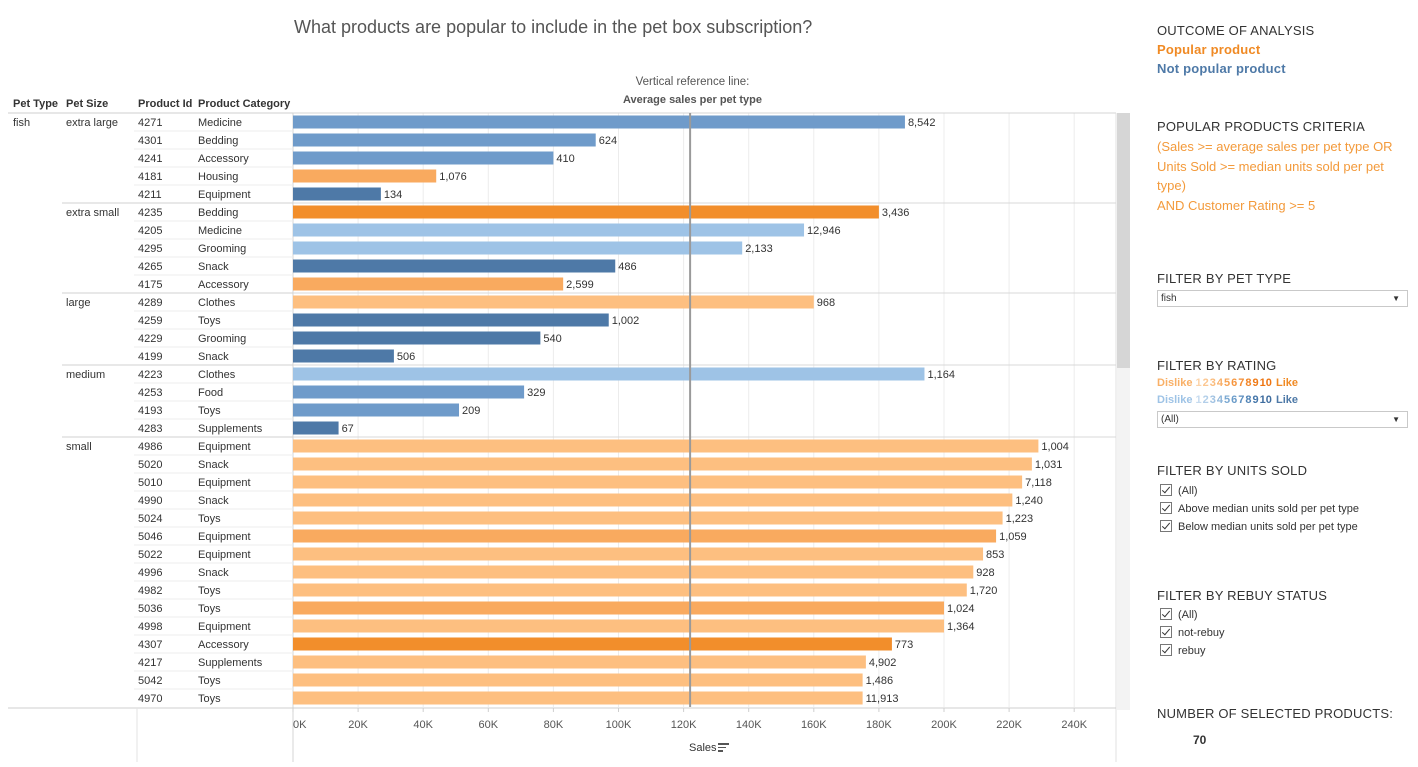 This screenshot has width=1418, height=767. Describe the element at coordinates (1236, 205) in the screenshot. I see `criteria-line-4: AND Customer Rating >= 5` at that location.